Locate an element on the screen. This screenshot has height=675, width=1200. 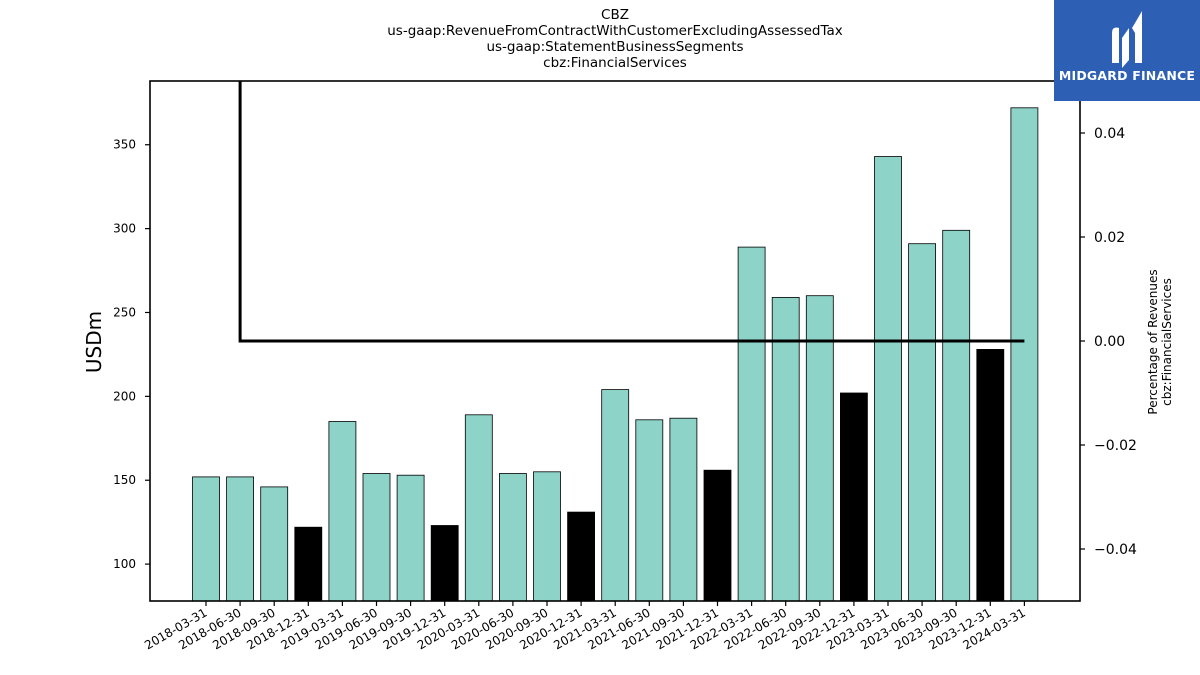
y-tick-label: 250 is located at coordinates (124, 312).